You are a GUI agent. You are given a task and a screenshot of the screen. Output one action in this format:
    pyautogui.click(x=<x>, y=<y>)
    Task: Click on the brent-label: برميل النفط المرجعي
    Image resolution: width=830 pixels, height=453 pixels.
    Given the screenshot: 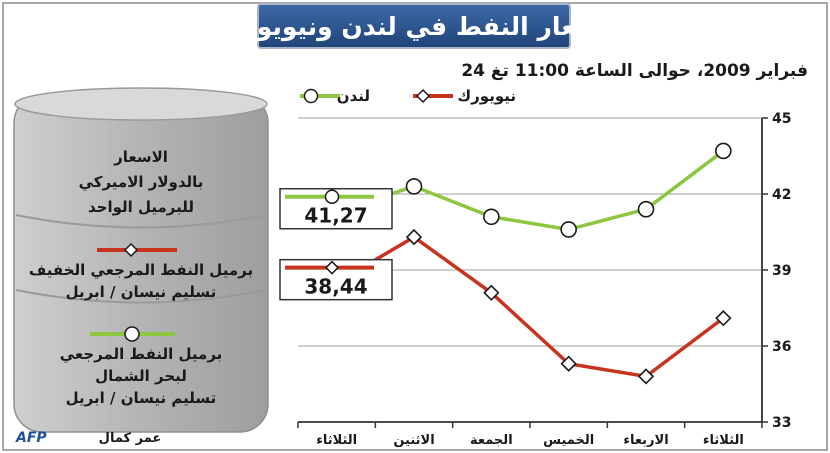 What is the action you would take?
    pyautogui.click(x=141, y=354)
    